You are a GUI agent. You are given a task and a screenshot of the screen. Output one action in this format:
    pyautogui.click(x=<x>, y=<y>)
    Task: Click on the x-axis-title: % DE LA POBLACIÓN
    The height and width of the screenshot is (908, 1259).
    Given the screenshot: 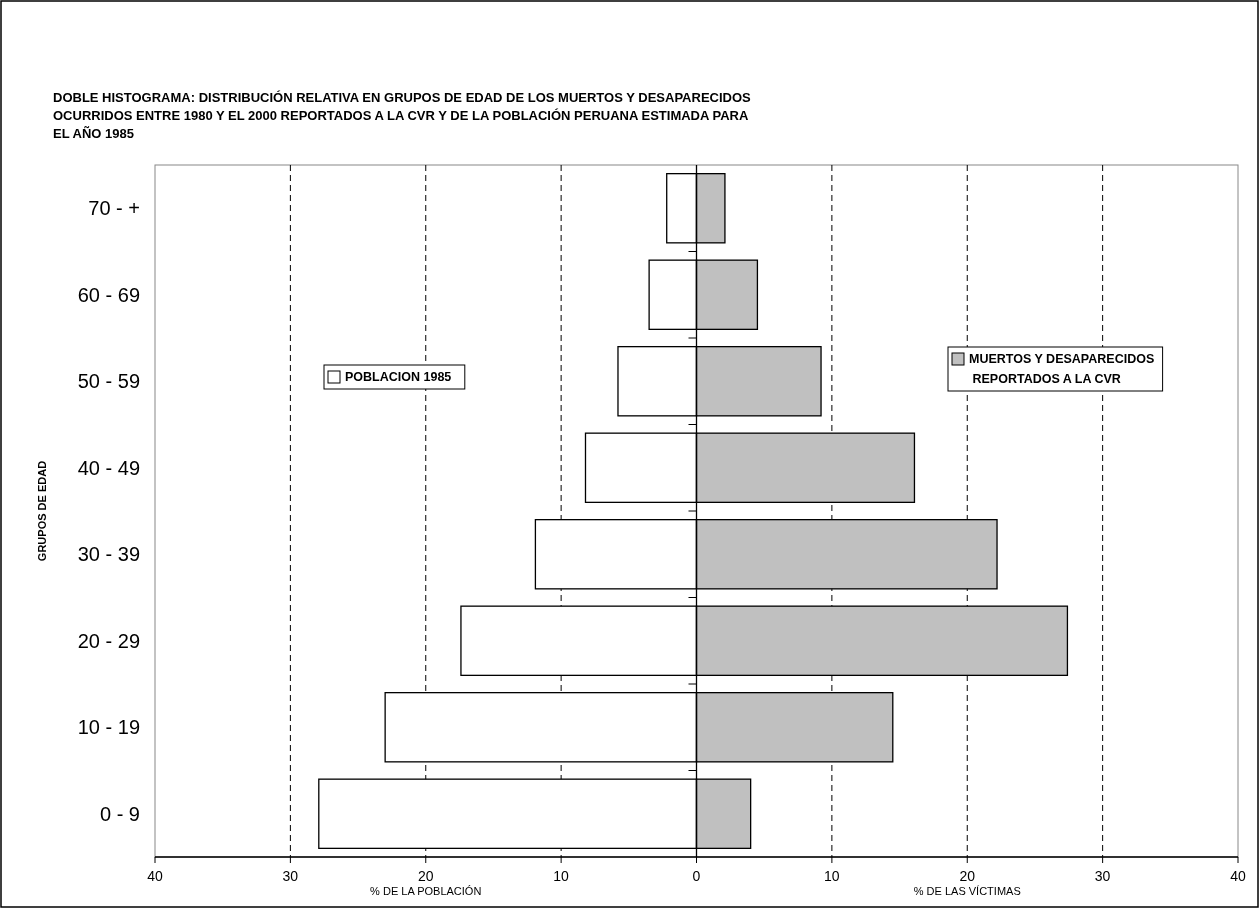 What is the action you would take?
    pyautogui.click(x=426, y=891)
    